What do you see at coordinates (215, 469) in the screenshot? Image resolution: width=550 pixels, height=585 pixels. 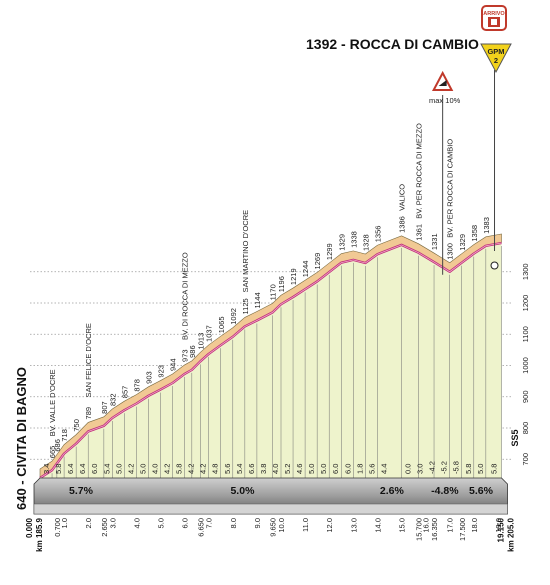 I see `gradient-label: 4.8` at bounding box center [215, 469].